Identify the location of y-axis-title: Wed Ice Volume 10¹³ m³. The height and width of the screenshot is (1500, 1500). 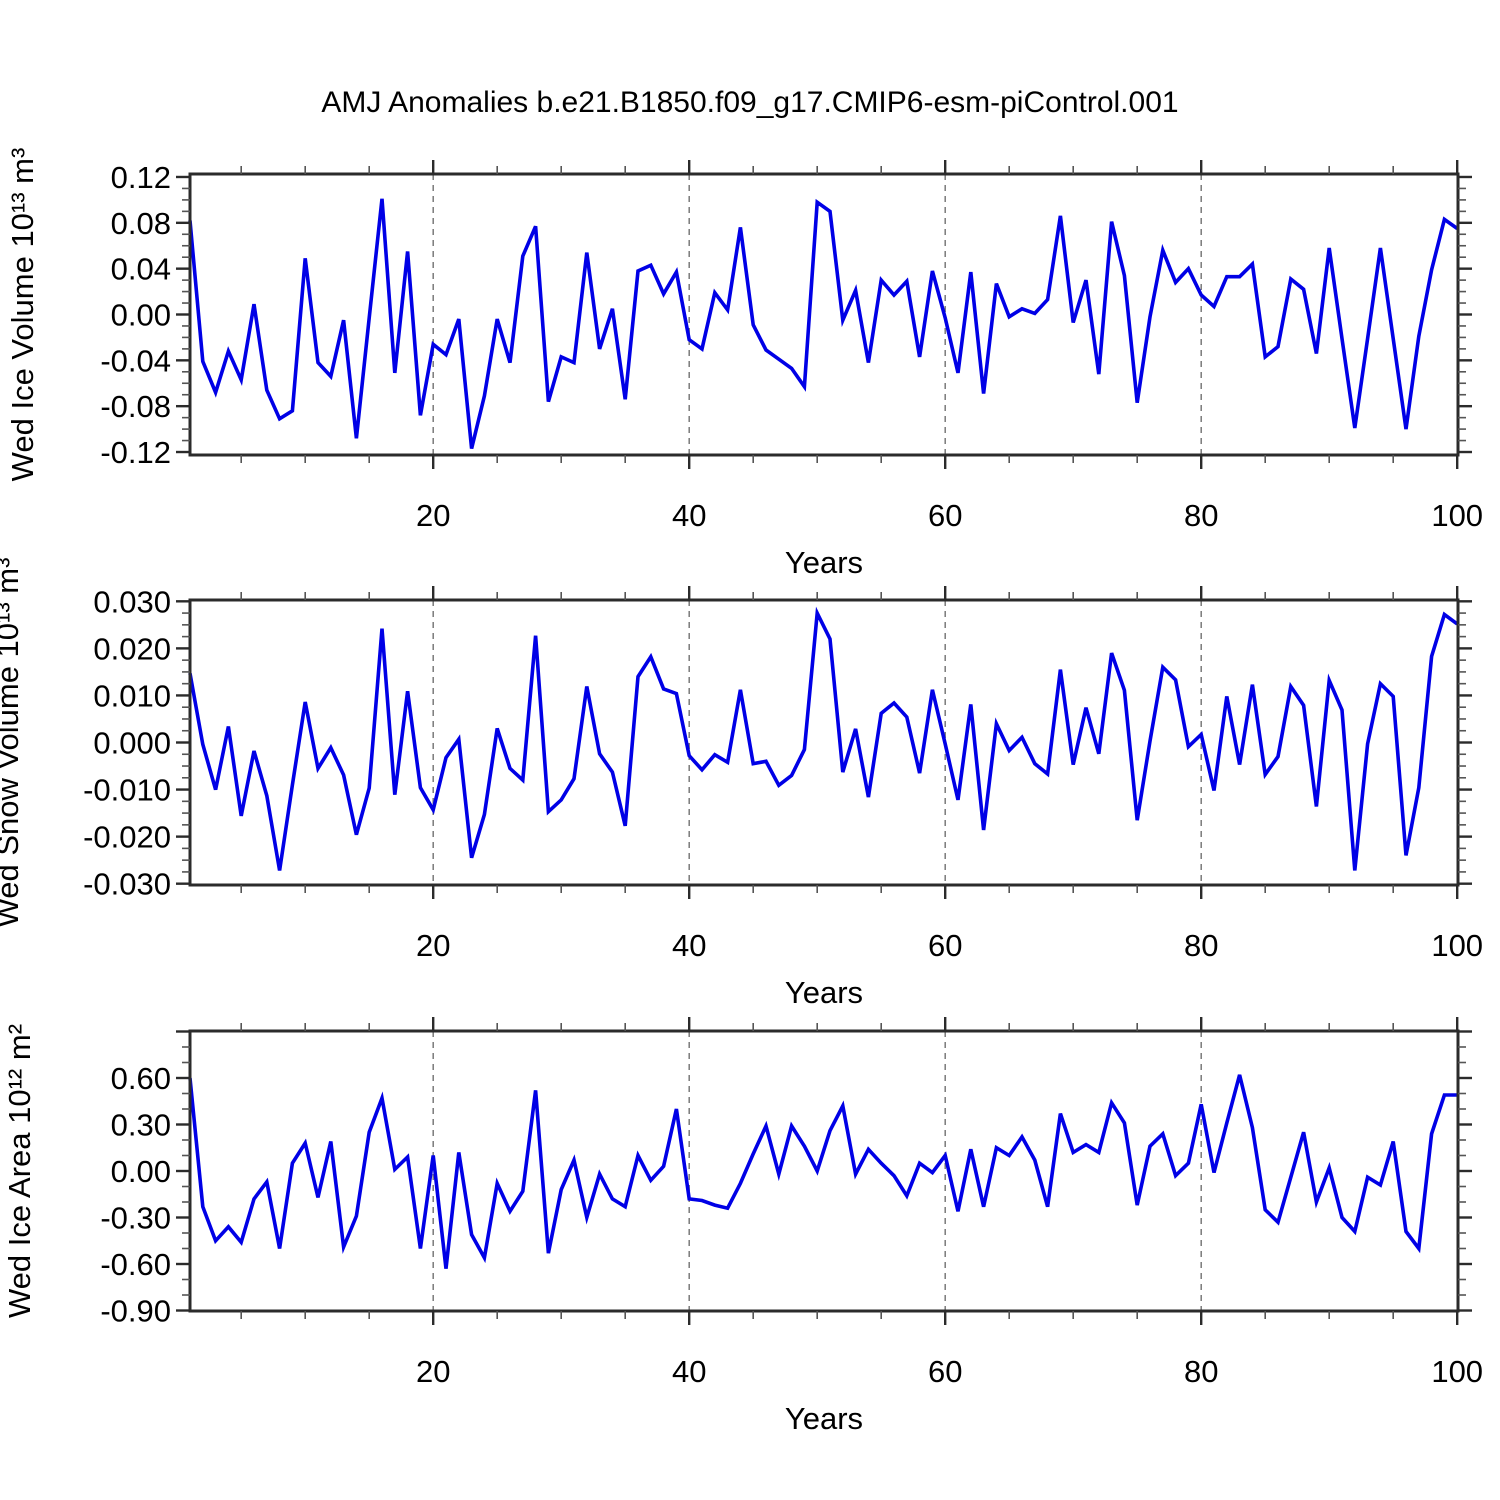
(22, 315).